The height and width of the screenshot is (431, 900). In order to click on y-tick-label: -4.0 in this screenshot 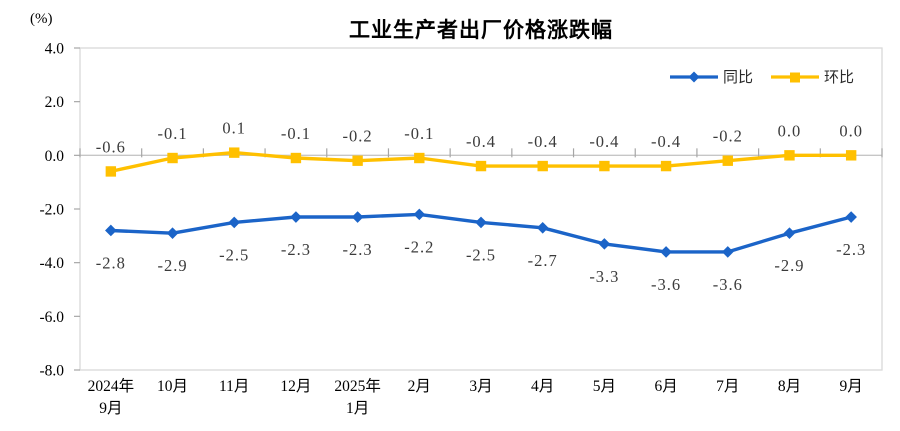, I will do `click(51, 263)`.